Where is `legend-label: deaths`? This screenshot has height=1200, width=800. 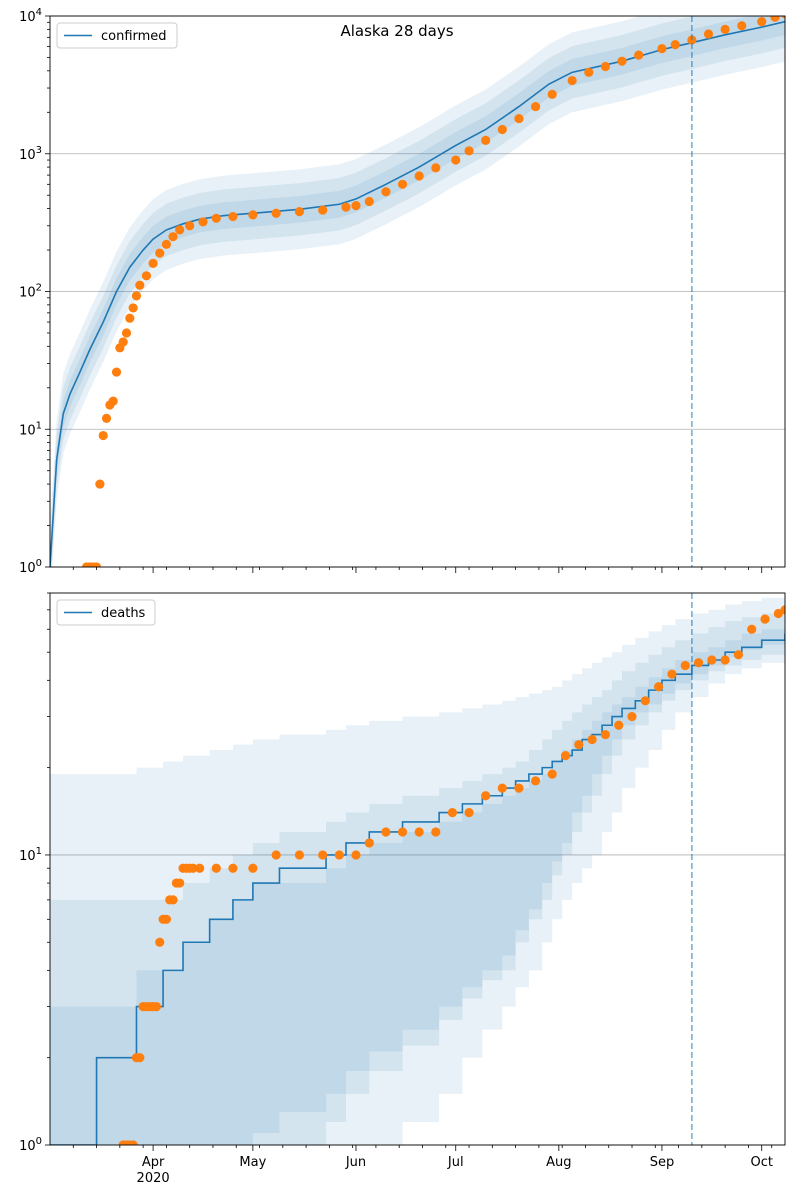
legend-label: deaths is located at coordinates (123, 613).